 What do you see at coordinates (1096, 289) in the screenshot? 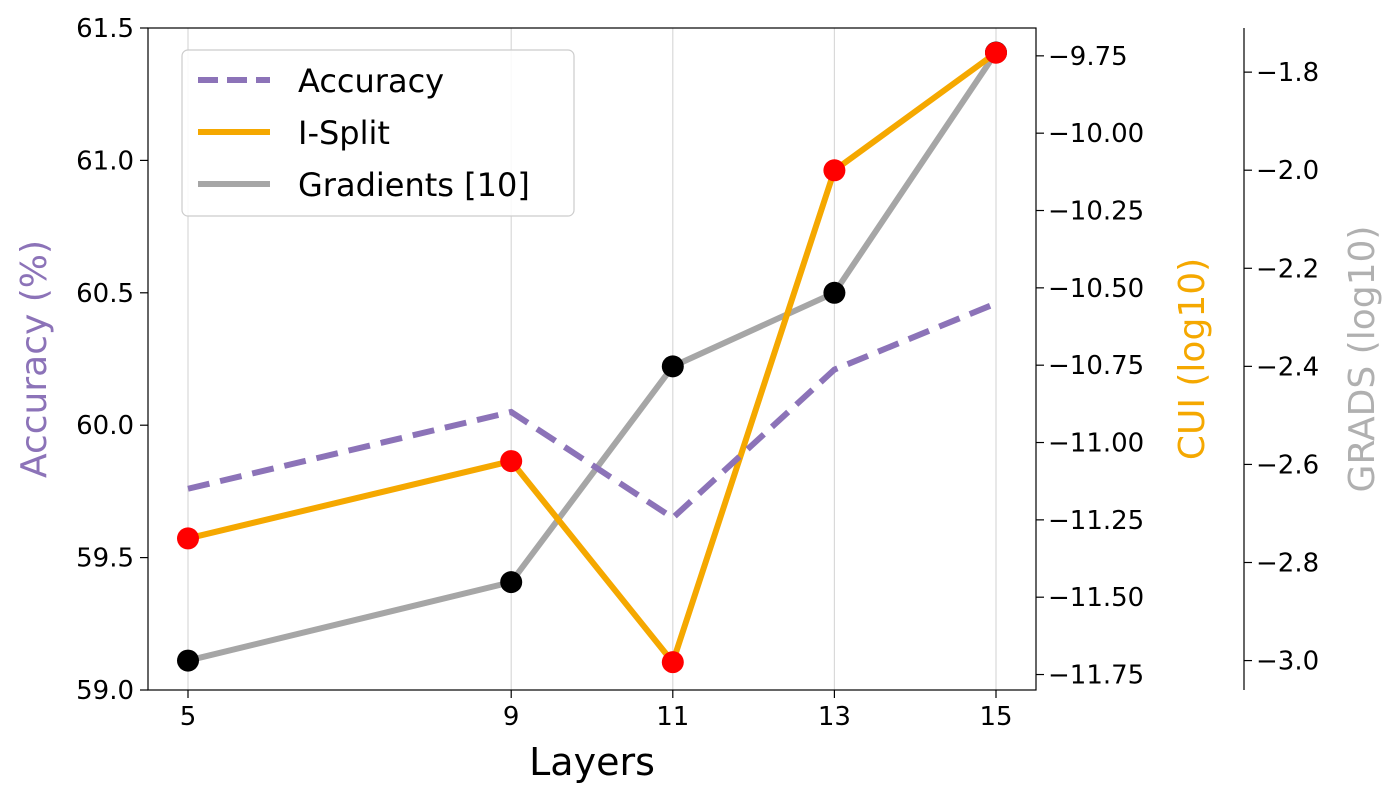
I see `cui-tick-label-−10.50: −10.50` at bounding box center [1096, 289].